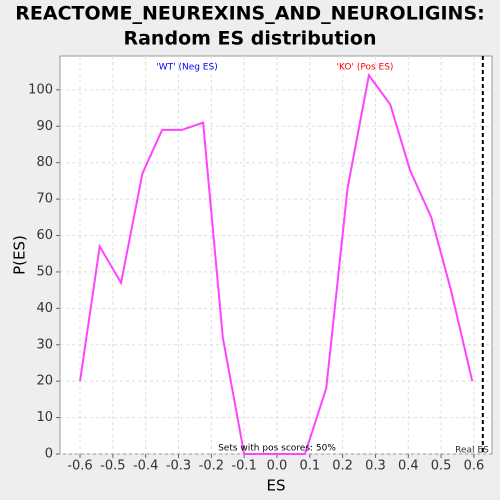 This screenshot has height=500, width=500. What do you see at coordinates (249, 39) in the screenshot?
I see `chart-subtitle: Random ES distribution` at bounding box center [249, 39].